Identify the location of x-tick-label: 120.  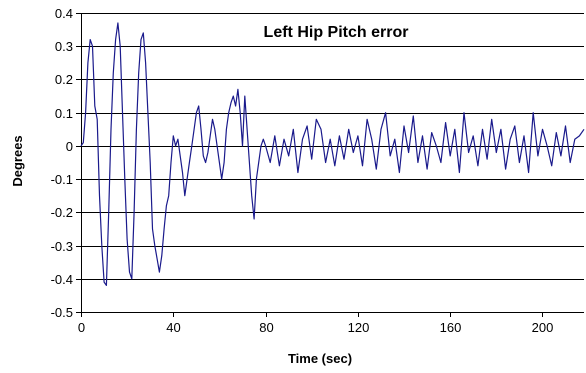
(359, 327).